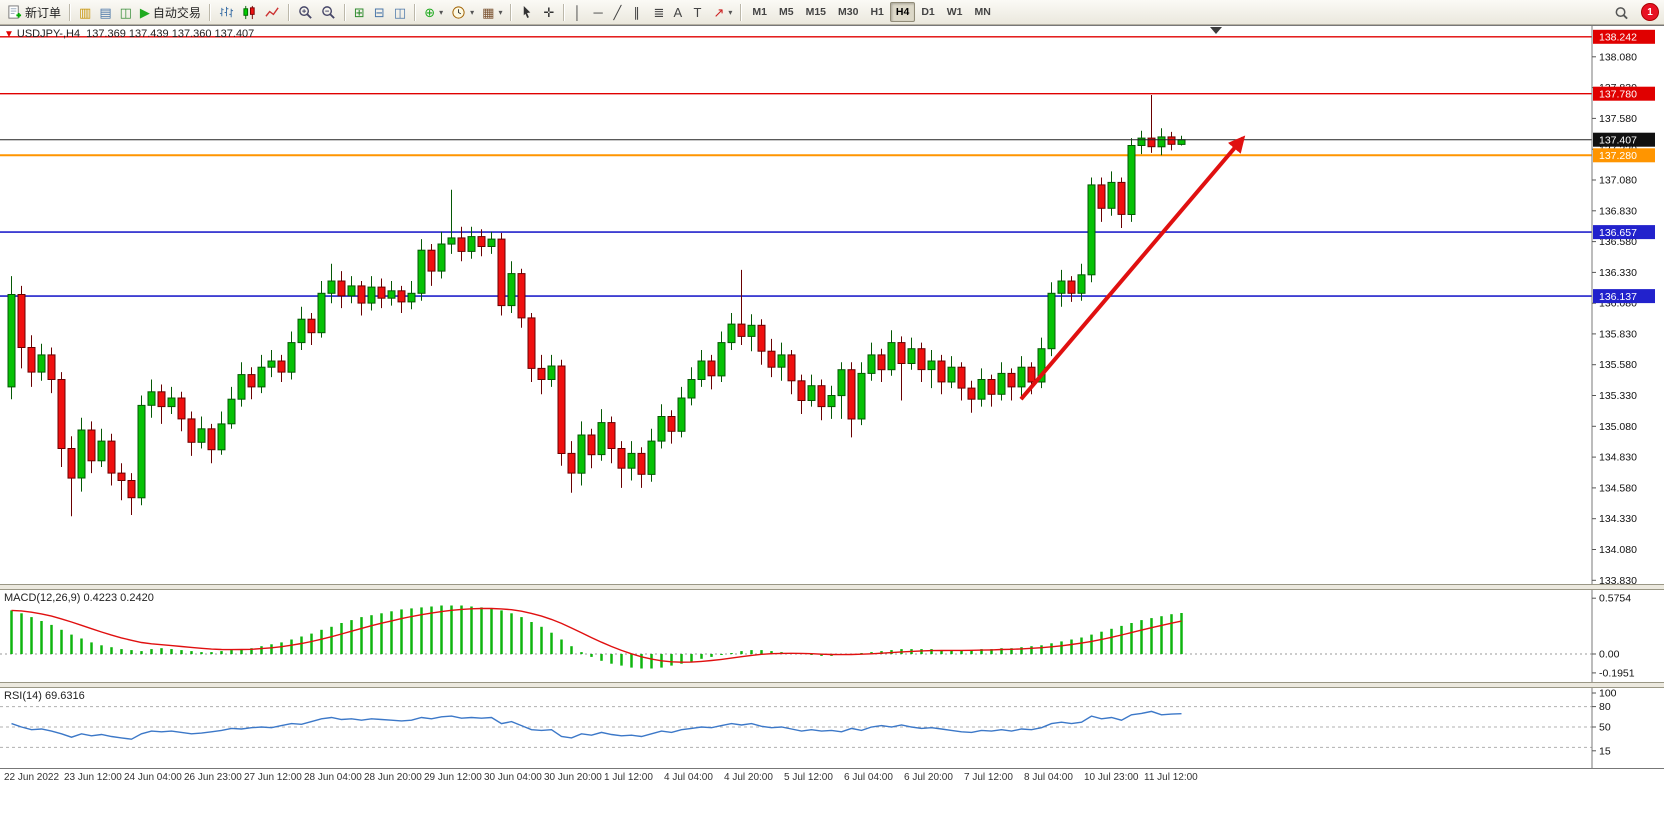  I want to click on horizontal-line-button: ─, so click(599, 12).